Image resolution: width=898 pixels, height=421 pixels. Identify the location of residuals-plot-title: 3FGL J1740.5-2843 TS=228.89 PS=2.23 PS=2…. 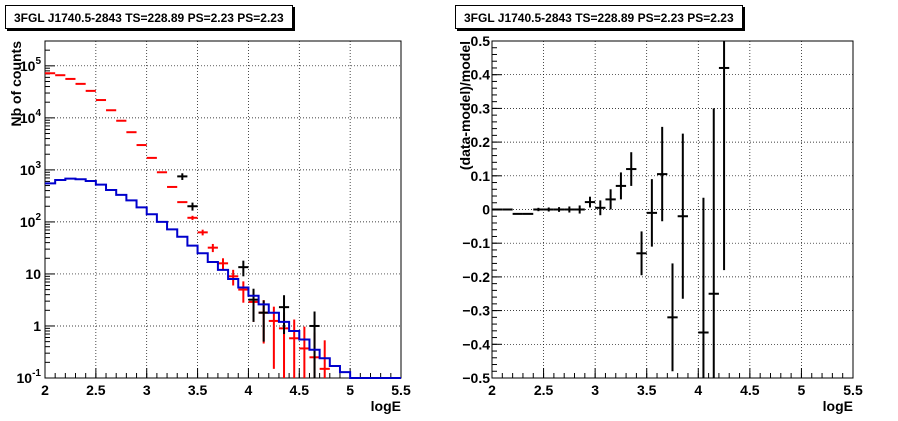
(599, 17).